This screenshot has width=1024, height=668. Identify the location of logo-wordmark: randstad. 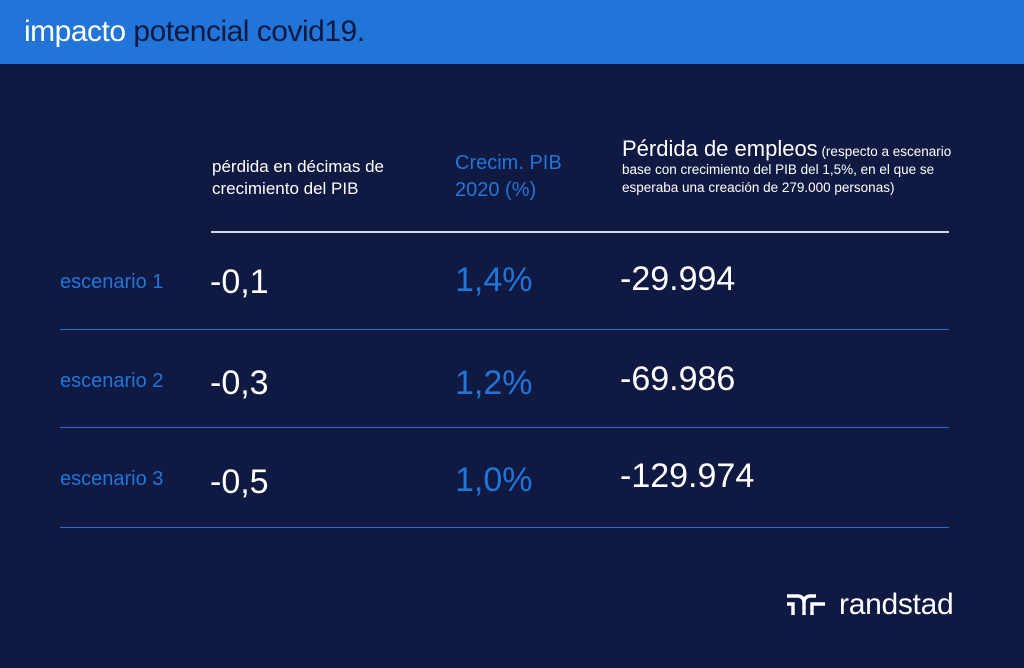
(896, 604).